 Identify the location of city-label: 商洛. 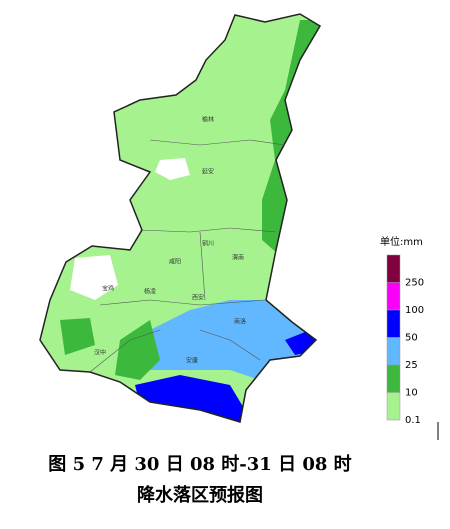
(240, 322).